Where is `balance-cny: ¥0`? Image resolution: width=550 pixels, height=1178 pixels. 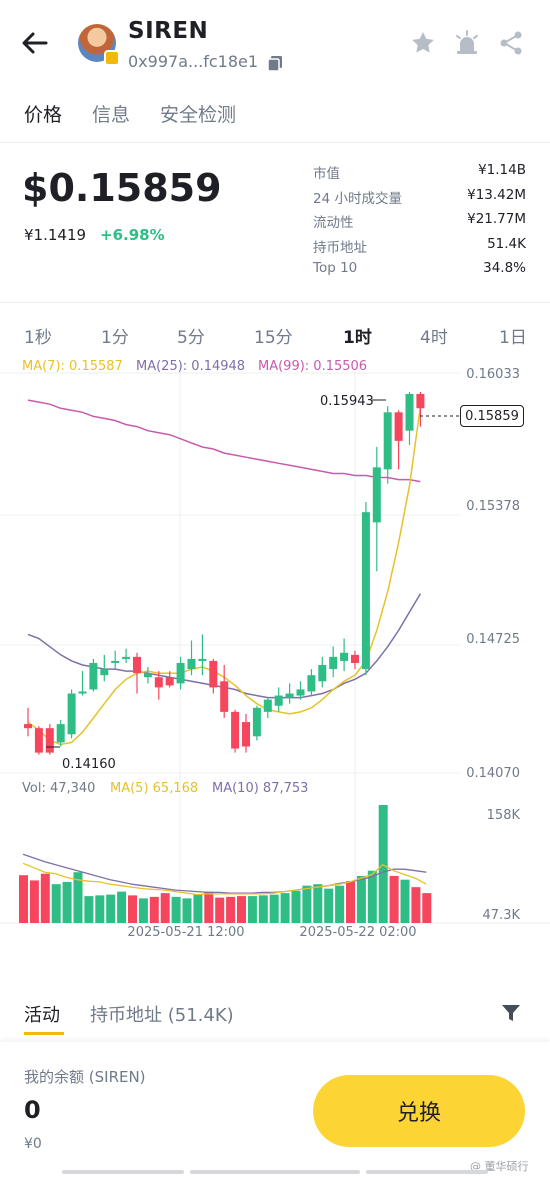 balance-cny: ¥0 is located at coordinates (33, 1144).